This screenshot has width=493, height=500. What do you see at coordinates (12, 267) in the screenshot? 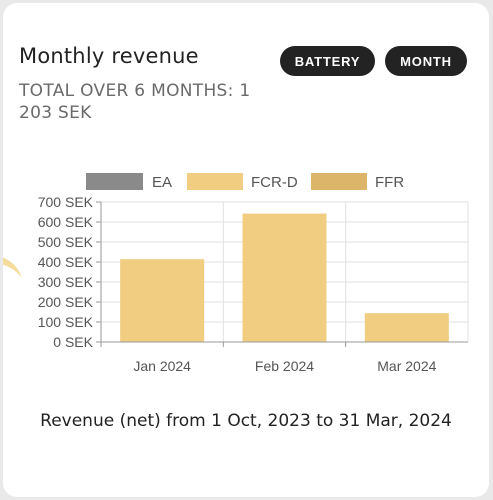
I see `decorative-swoosh-icon` at bounding box center [12, 267].